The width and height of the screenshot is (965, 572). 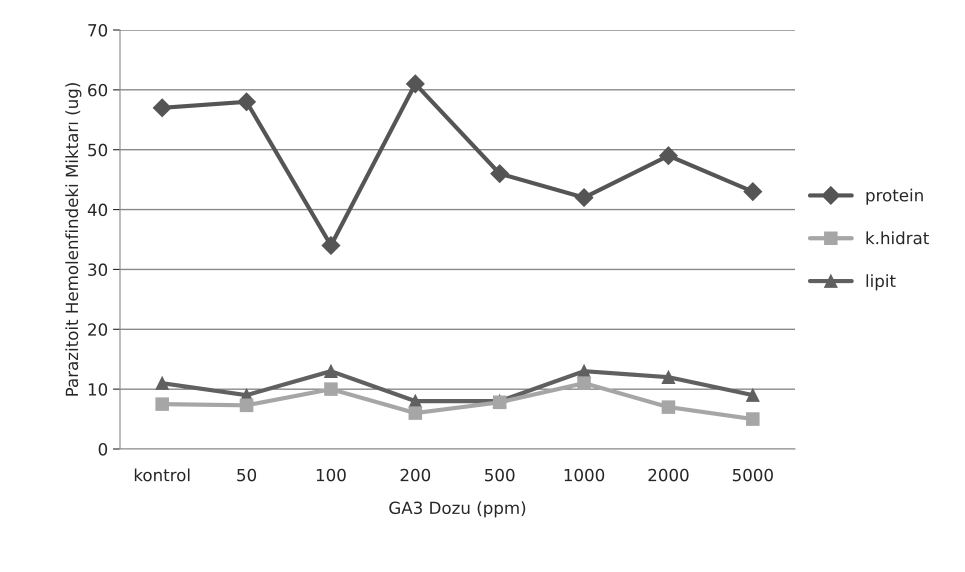 What do you see at coordinates (103, 449) in the screenshot?
I see `y-tick-label: 0` at bounding box center [103, 449].